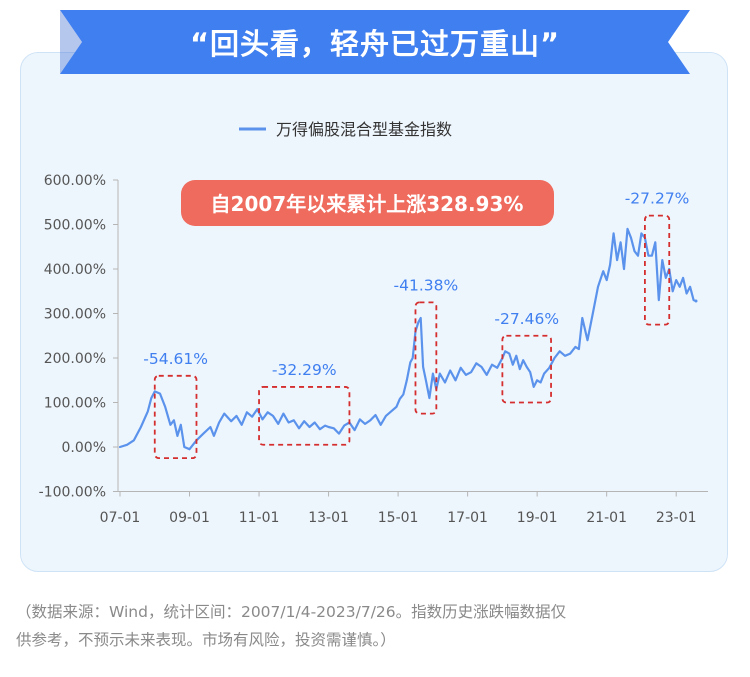 This screenshot has height=677, width=750. I want to click on y-tick-label: -100.00%, so click(72, 493).